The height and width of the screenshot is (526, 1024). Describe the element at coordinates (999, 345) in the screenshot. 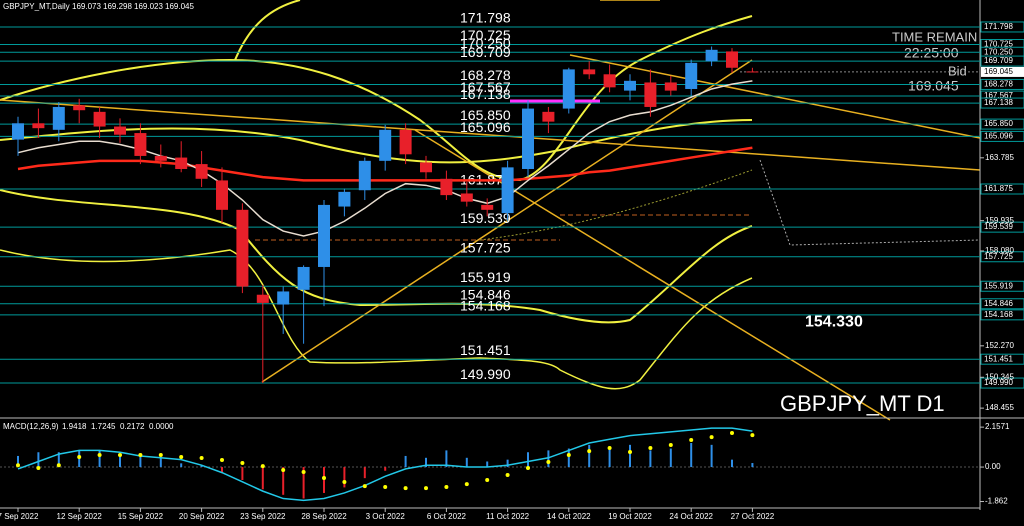

I see `y-tick-label: 152.270` at that location.